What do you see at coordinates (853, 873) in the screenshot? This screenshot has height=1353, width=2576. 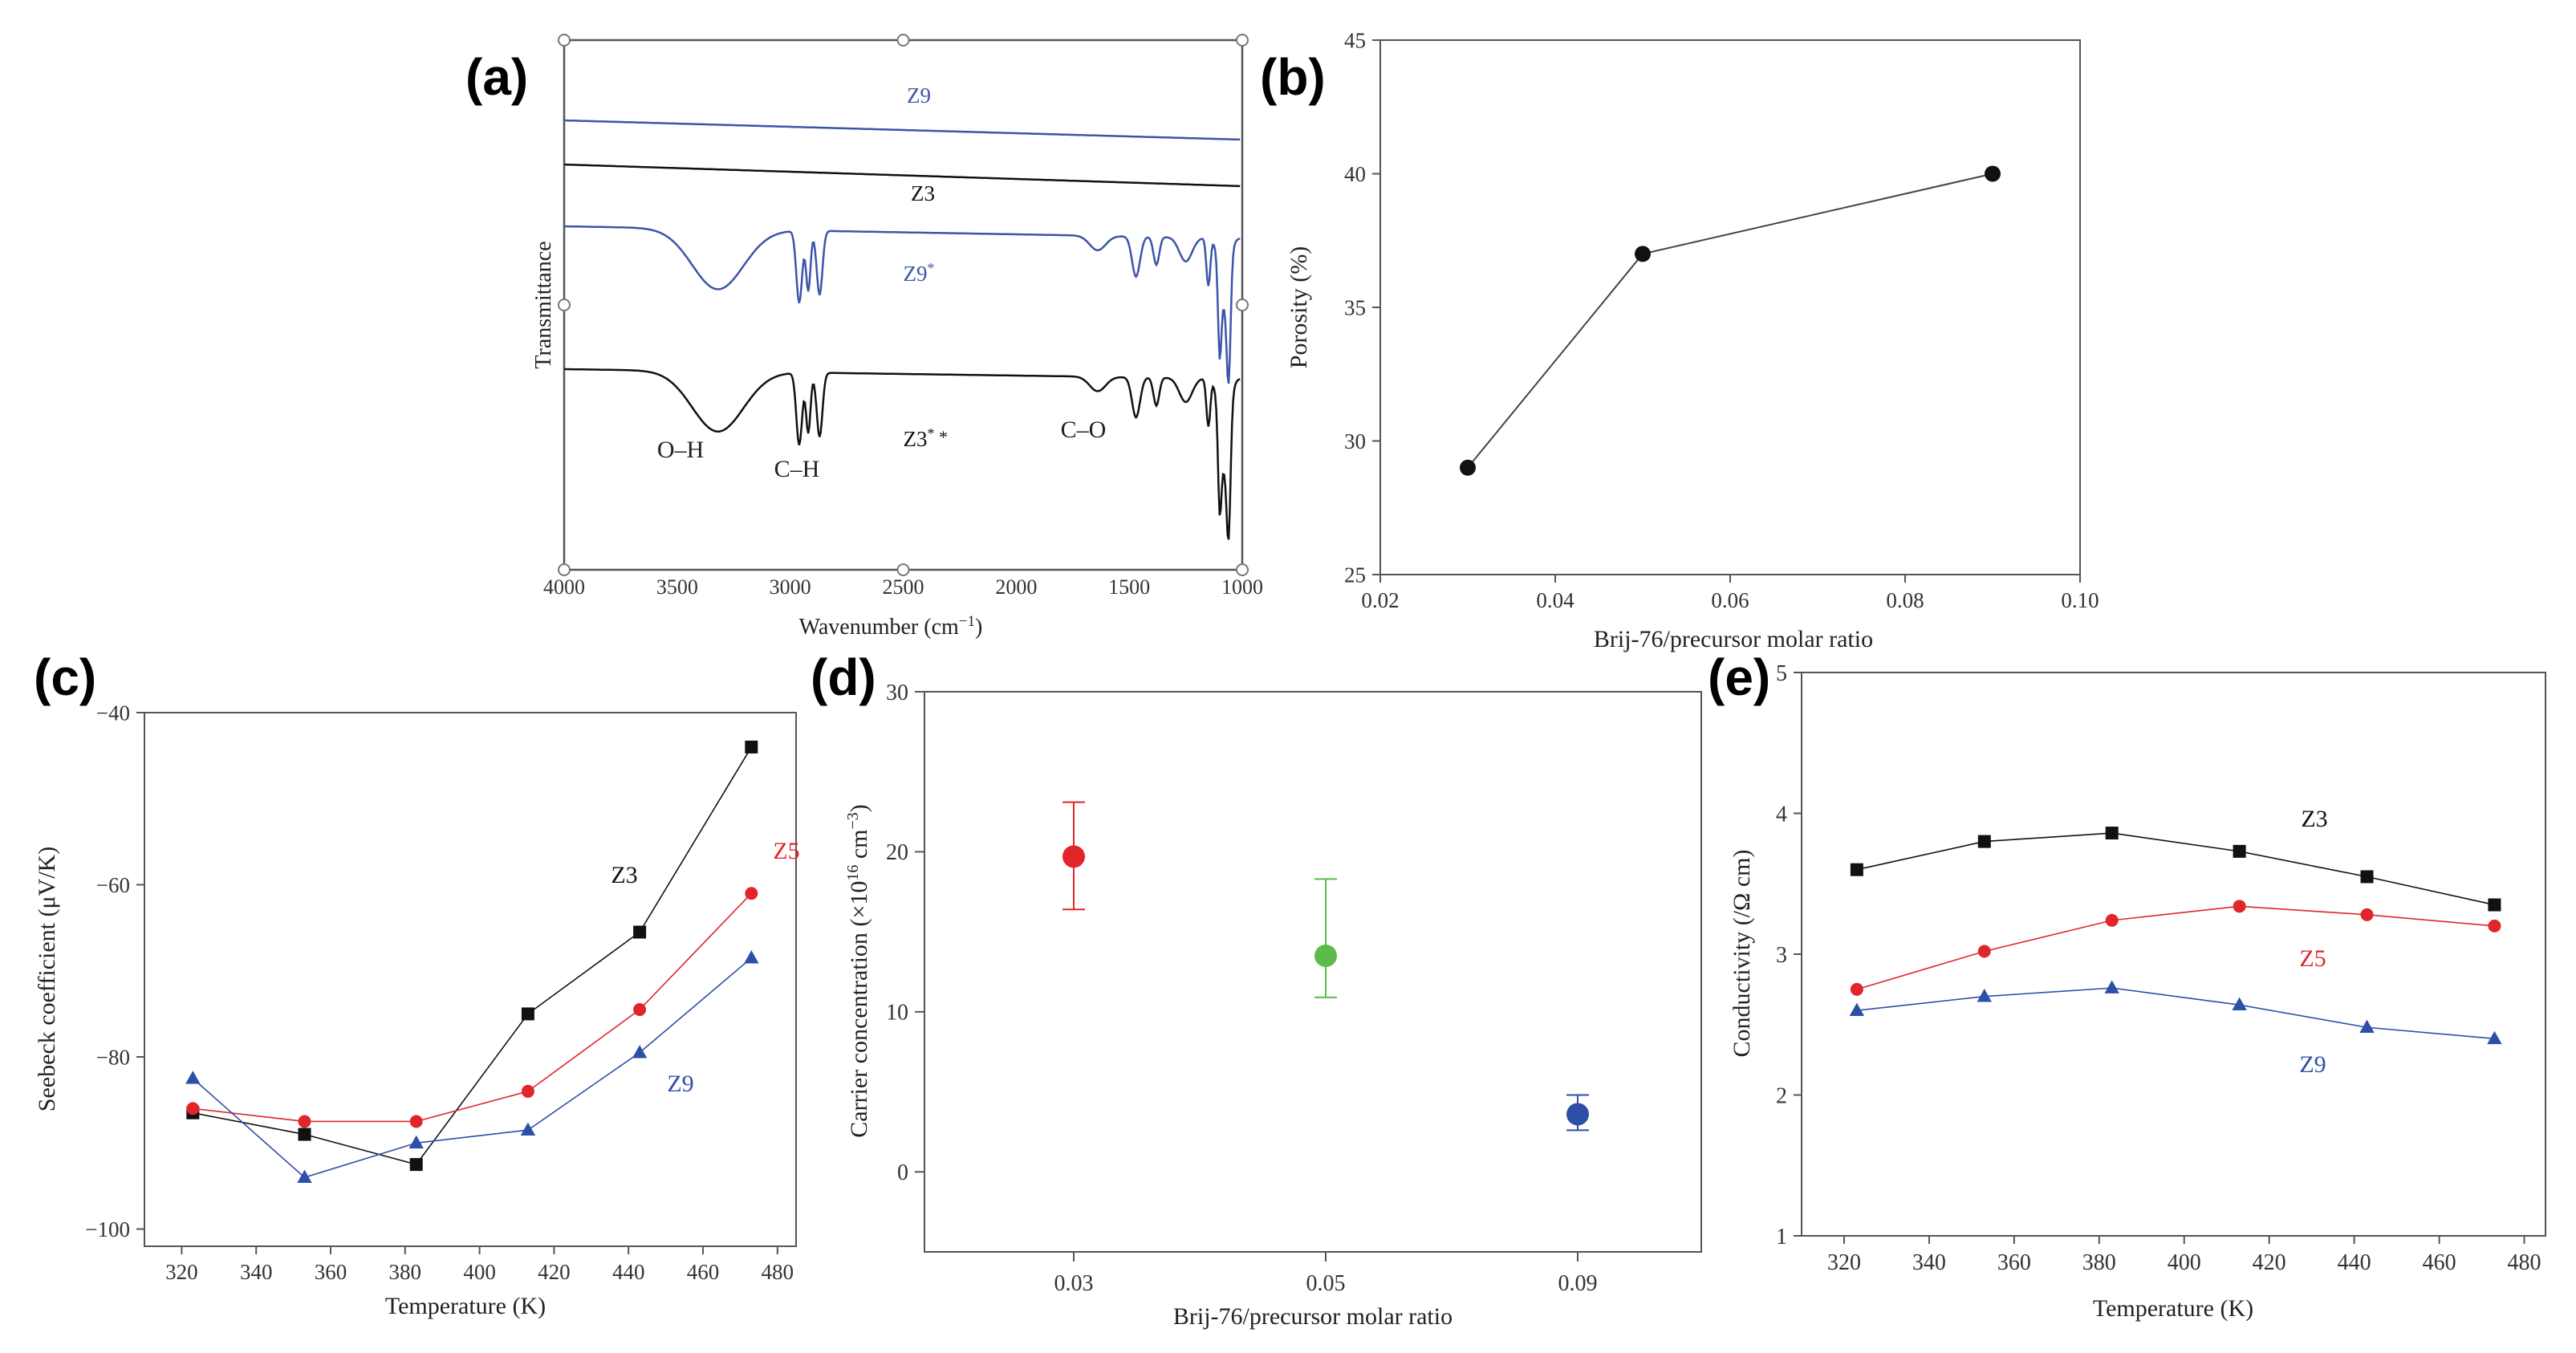 I see `y-axis-label-part: 16` at bounding box center [853, 873].